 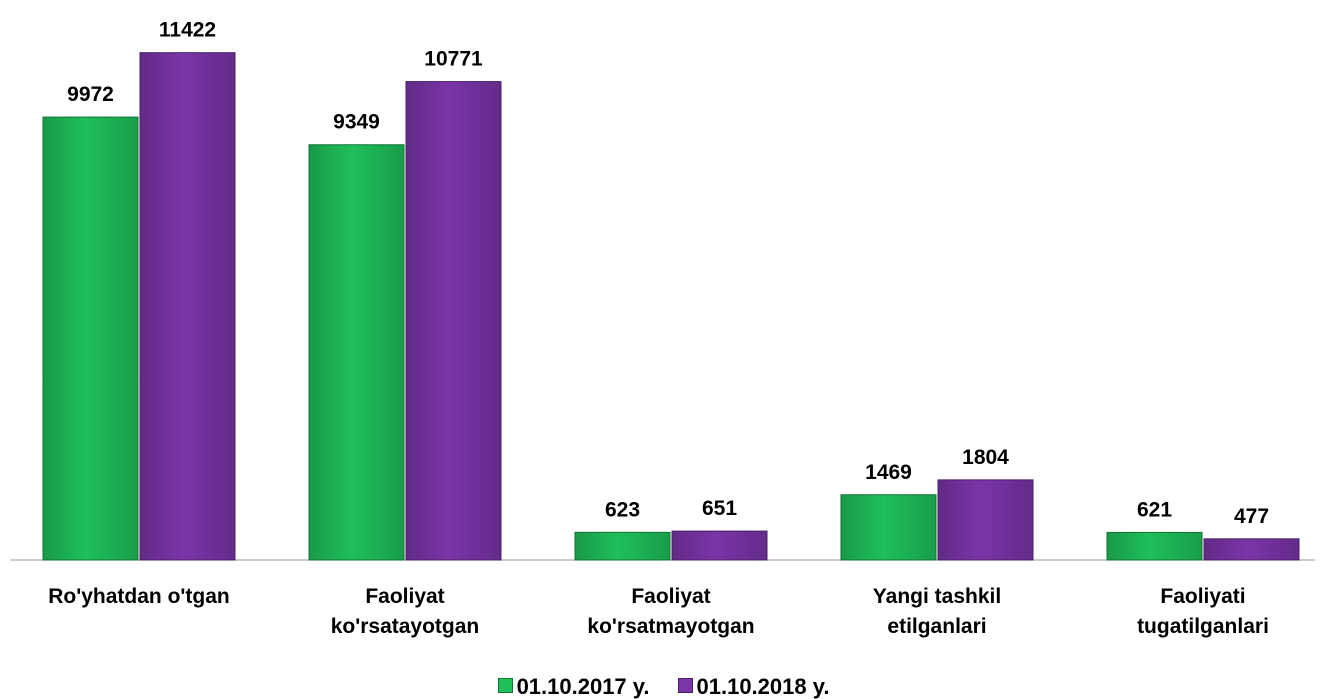 I want to click on legend: 01.10.2017 y. 01.10.2018 y., so click(x=663, y=686).